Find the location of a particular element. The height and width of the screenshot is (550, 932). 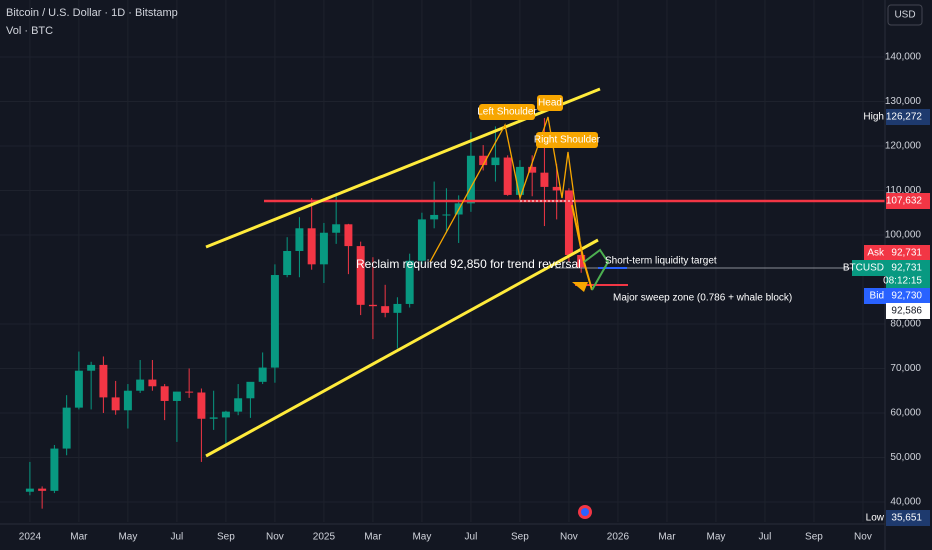

x-tick-label: 2024 is located at coordinates (30, 537).